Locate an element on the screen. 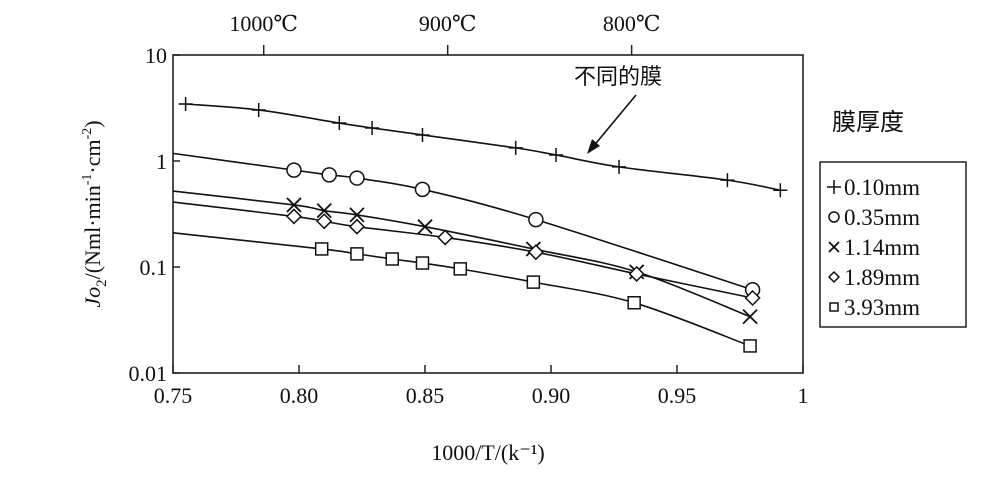  series-curve-3.93mm is located at coordinates (461, 289).